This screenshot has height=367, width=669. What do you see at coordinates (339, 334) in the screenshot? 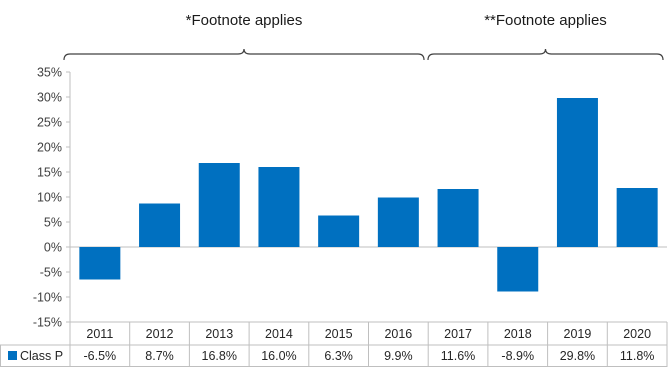
I see `x-tick-label: 2015` at bounding box center [339, 334].